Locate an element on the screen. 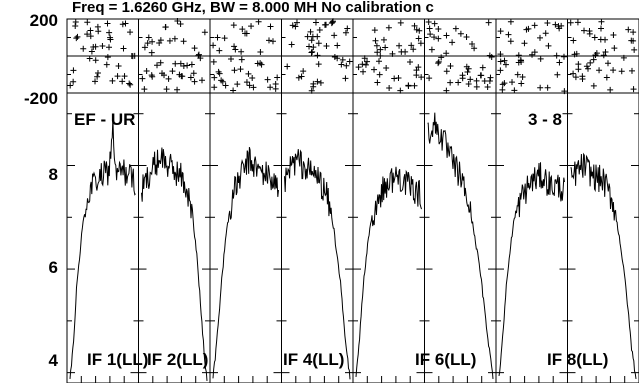 This screenshot has width=639, height=383. amplitude-series-if1 is located at coordinates (102, 248).